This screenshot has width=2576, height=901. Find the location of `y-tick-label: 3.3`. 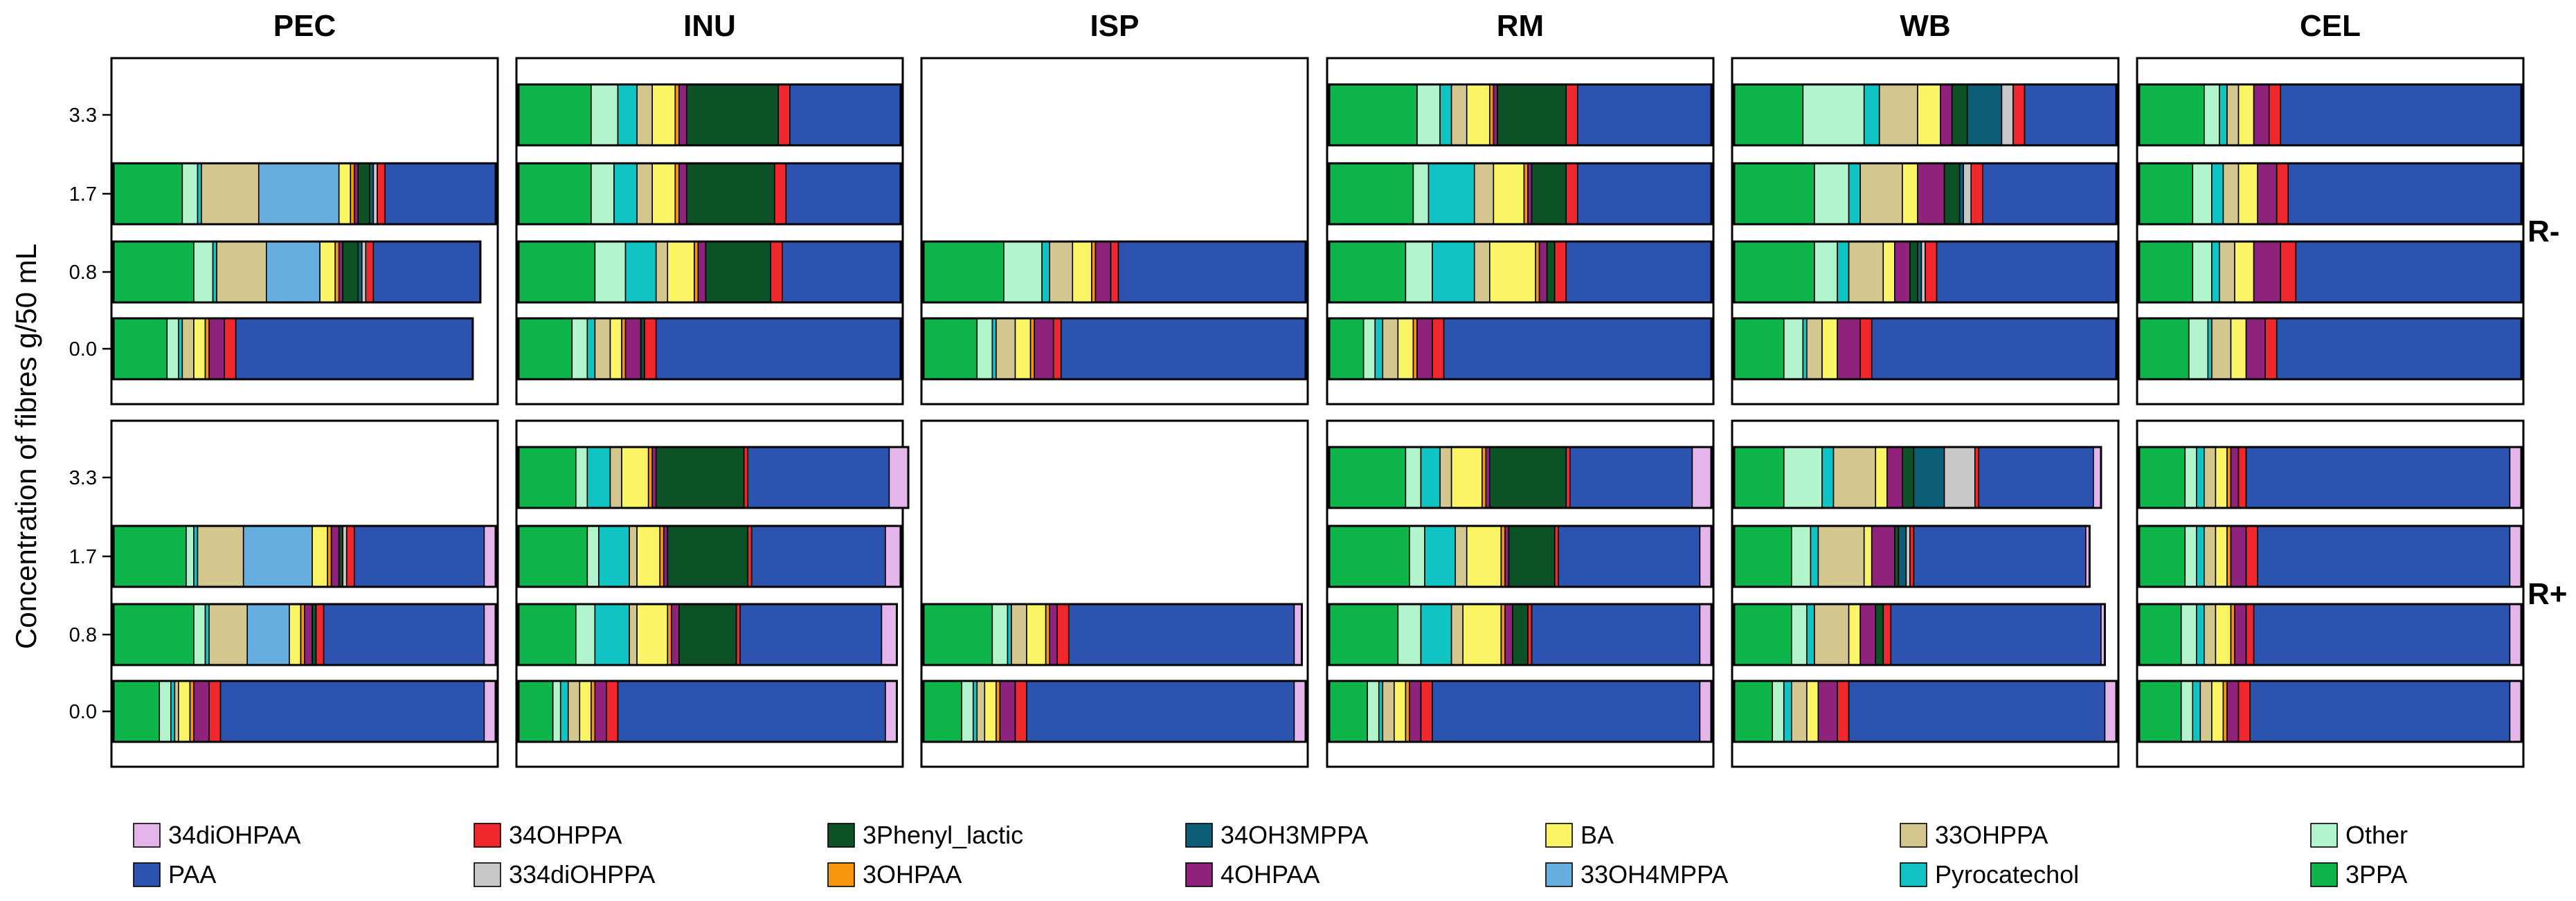

y-tick-label: 3.3 is located at coordinates (83, 478).